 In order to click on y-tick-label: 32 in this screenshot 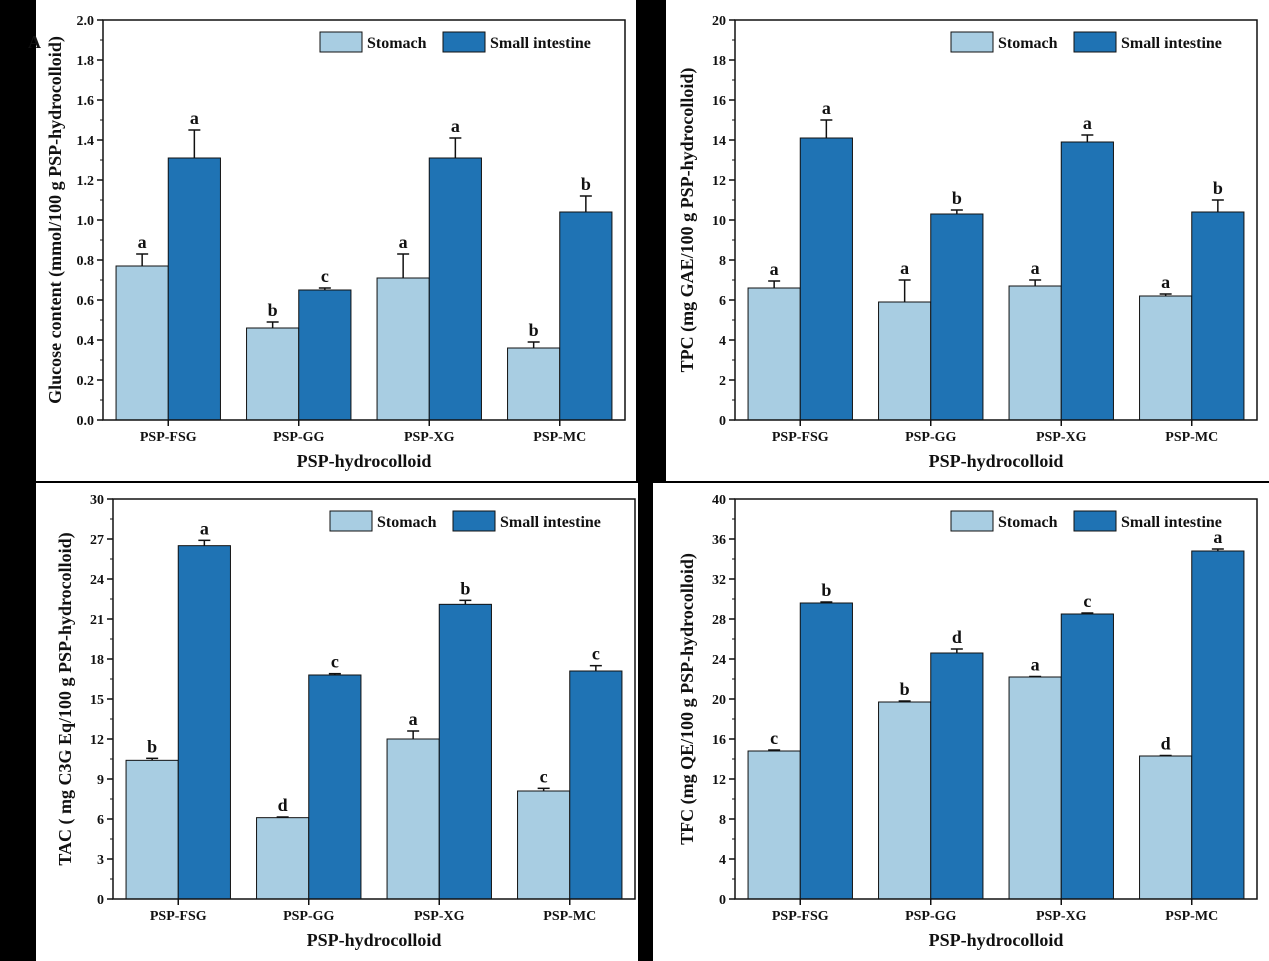, I will do `click(719, 580)`.